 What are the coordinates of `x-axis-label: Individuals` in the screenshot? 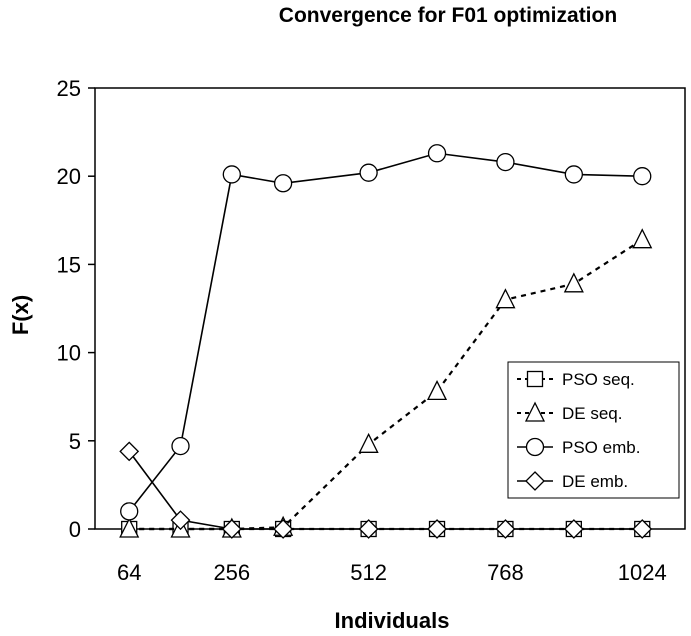 It's located at (392, 620).